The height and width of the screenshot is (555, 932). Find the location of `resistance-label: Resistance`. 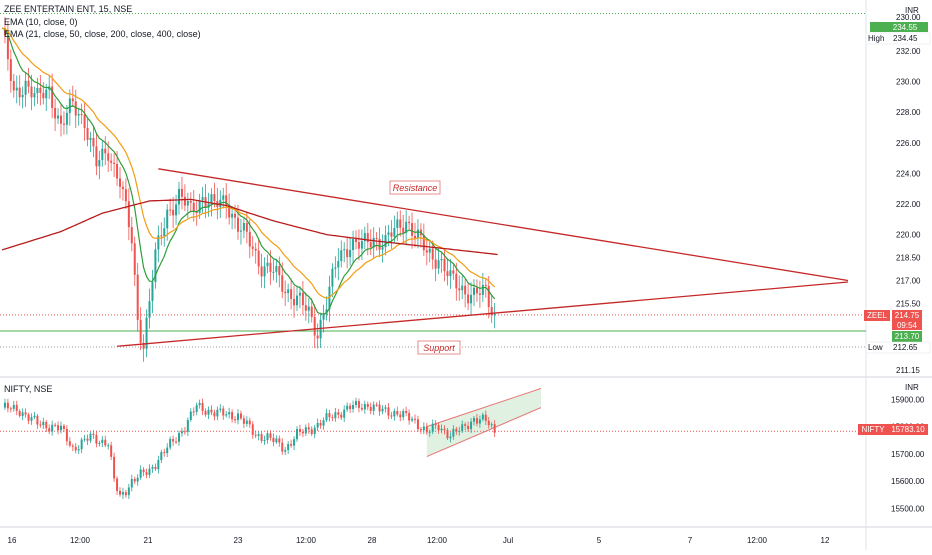

resistance-label: Resistance is located at coordinates (415, 187).